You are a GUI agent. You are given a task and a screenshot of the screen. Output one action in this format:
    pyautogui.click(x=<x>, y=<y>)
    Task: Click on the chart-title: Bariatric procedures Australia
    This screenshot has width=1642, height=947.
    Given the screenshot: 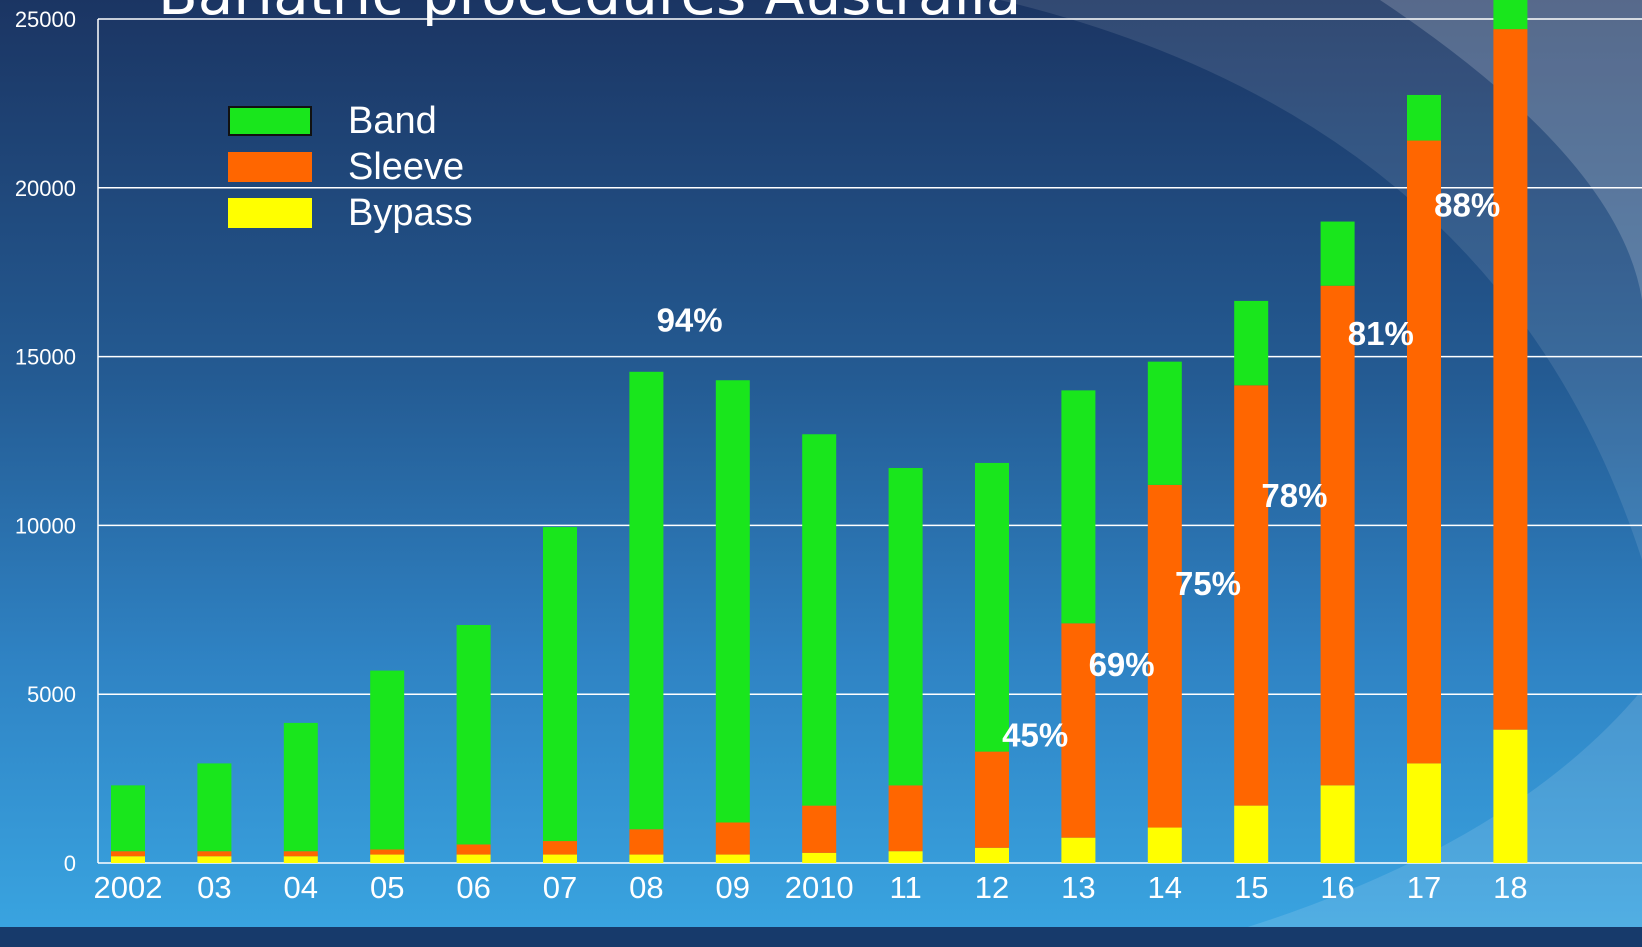 What is the action you would take?
    pyautogui.click(x=589, y=14)
    